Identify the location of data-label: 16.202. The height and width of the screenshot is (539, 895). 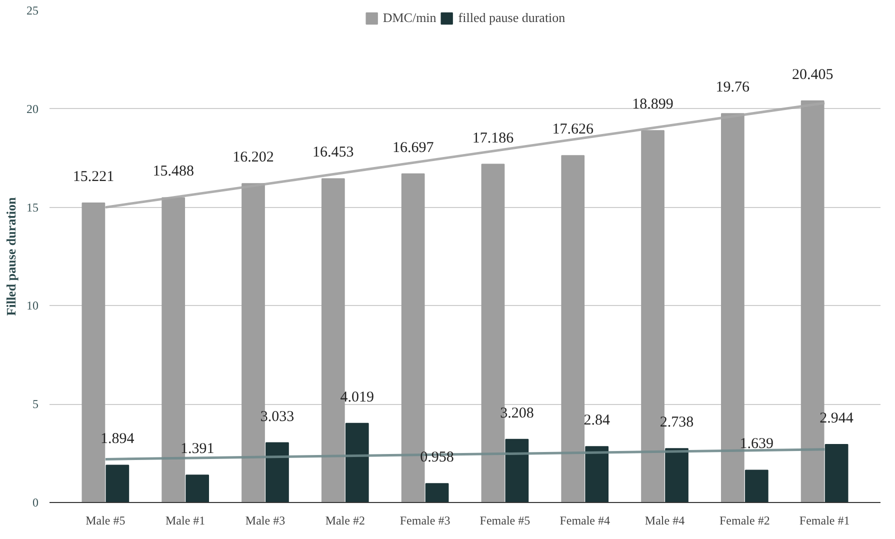
(253, 158).